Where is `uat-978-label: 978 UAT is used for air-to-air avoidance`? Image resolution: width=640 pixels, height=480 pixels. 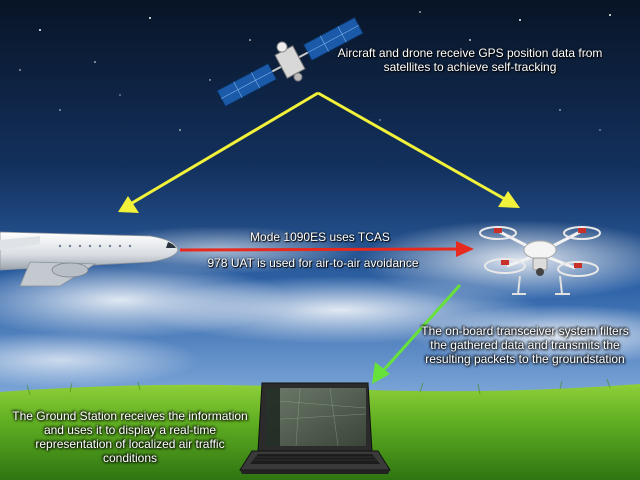
uat-978-label: 978 UAT is used for air-to-air avoidance is located at coordinates (313, 263).